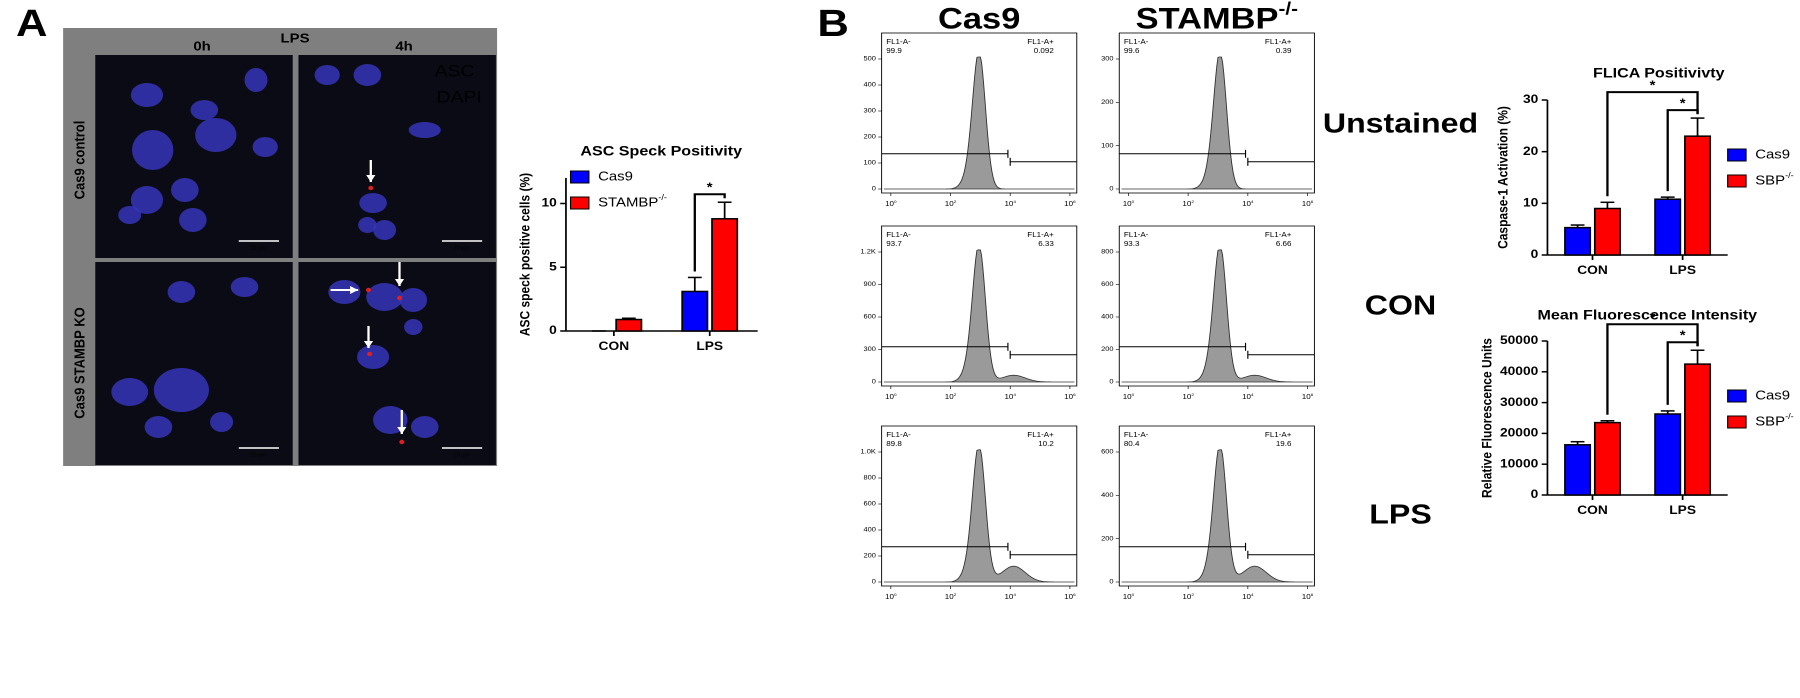  What do you see at coordinates (354, 290) in the screenshot?
I see `arrowhead` at bounding box center [354, 290].